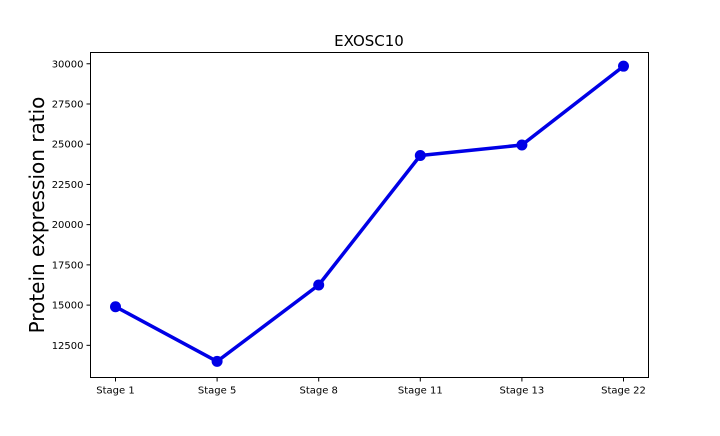 This screenshot has width=720, height=436. What do you see at coordinates (217, 391) in the screenshot?
I see `x-tick-label: Stage 5` at bounding box center [217, 391].